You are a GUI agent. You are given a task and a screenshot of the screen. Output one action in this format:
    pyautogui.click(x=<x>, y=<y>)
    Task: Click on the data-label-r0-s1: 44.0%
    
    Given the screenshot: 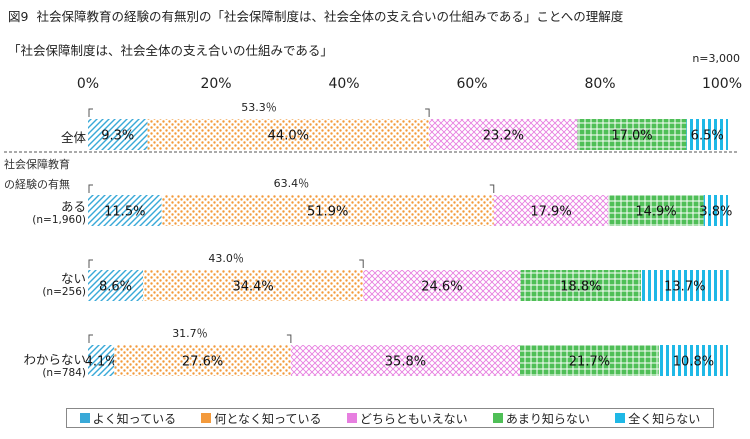 What is the action you would take?
    pyautogui.click(x=288, y=136)
    